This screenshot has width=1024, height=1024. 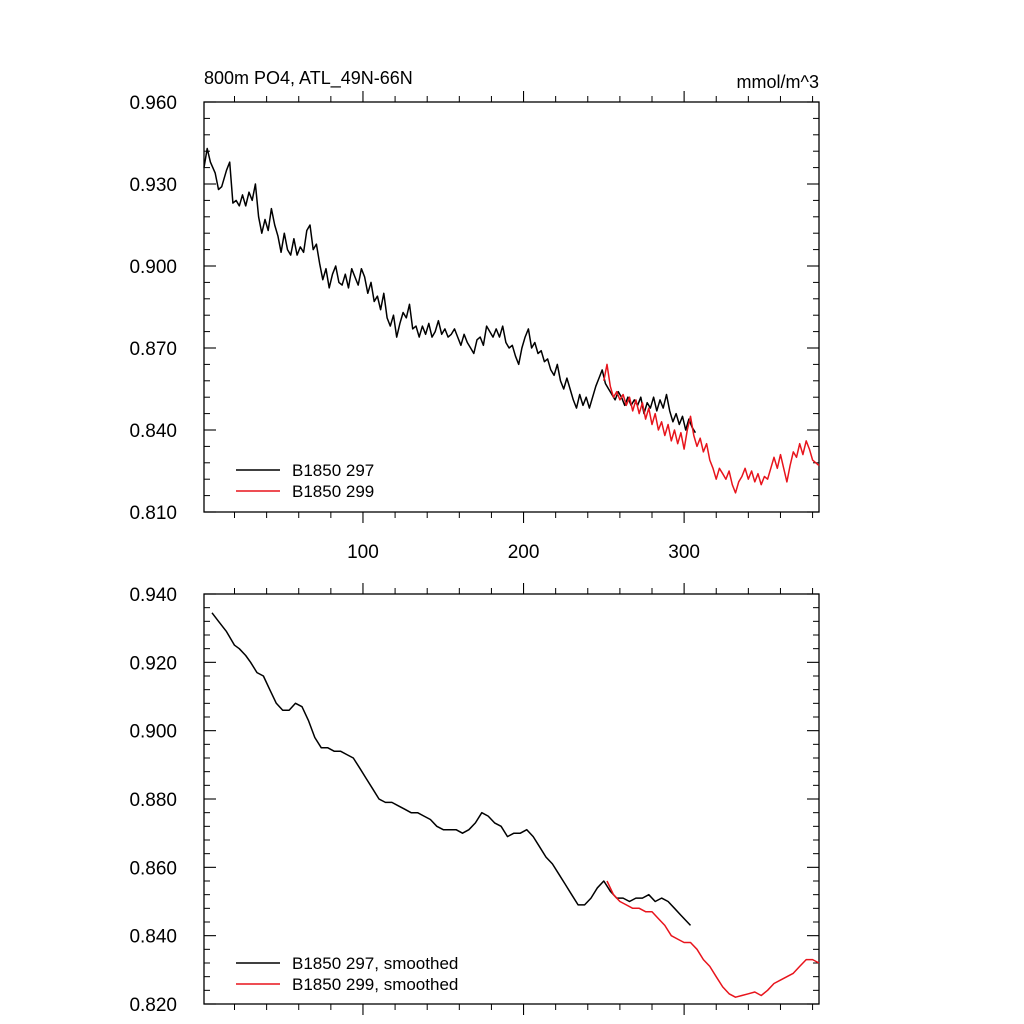 What do you see at coordinates (153, 349) in the screenshot?
I see `top-y-tick-label-2: 0.870` at bounding box center [153, 349].